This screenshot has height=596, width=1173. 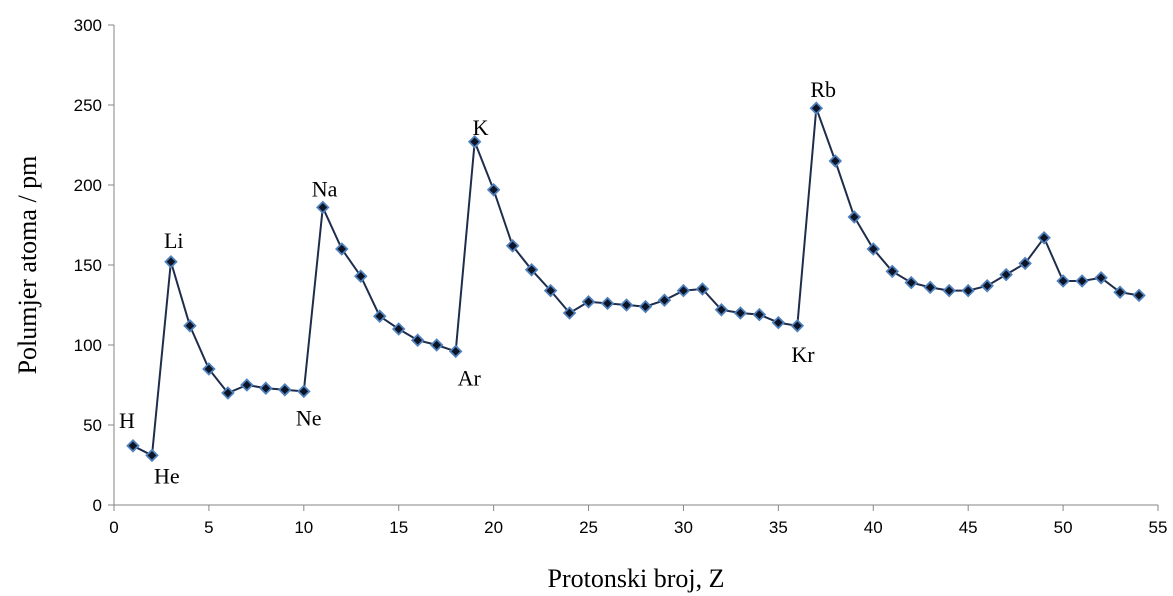 I want to click on y-tick-label: 250, so click(x=88, y=105).